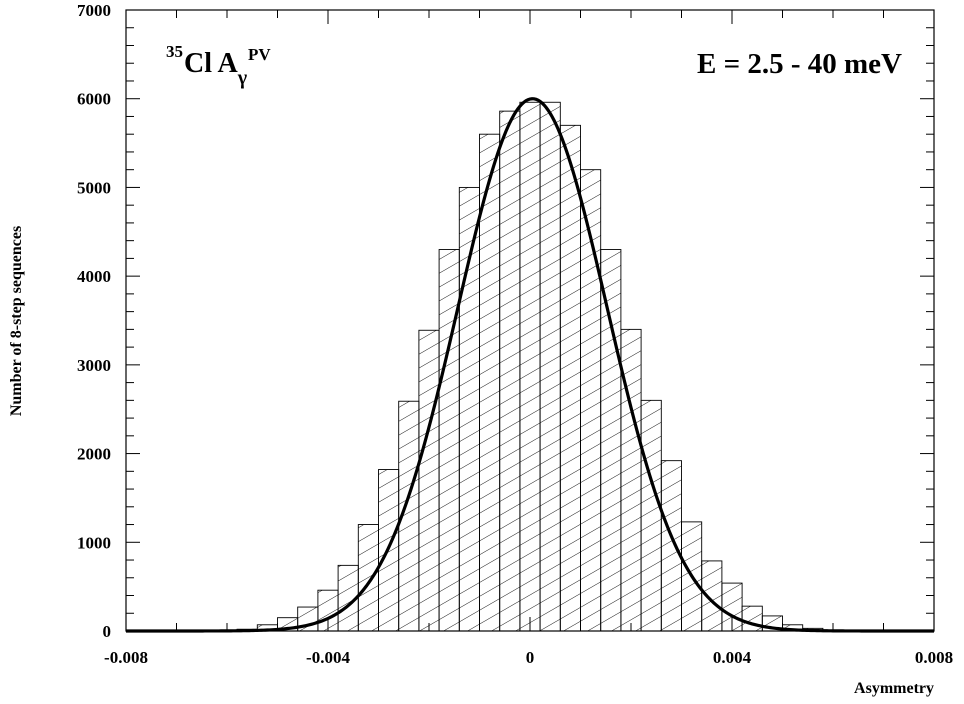 Image resolution: width=964 pixels, height=704 pixels. Describe the element at coordinates (242, 78) in the screenshot. I see `gamma-subscript: γ` at that location.